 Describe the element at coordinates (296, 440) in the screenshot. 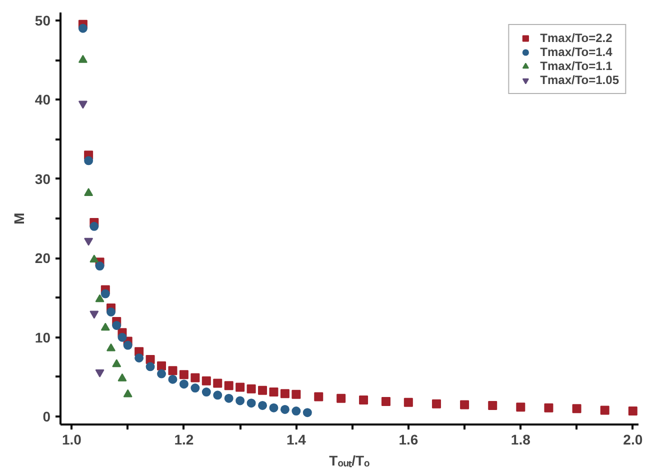

I see `x-tick-label: 1.4` at that location.